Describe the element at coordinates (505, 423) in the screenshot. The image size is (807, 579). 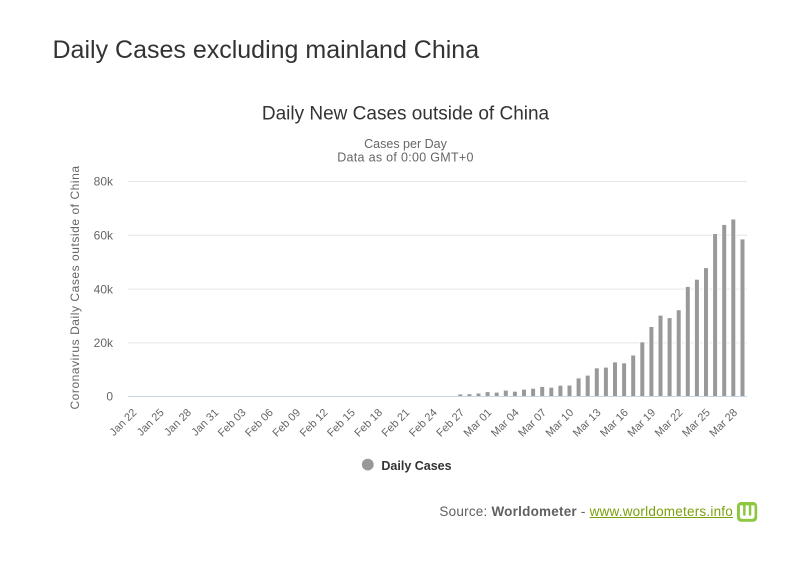
I see `svg-text: Mar 04` at that location.